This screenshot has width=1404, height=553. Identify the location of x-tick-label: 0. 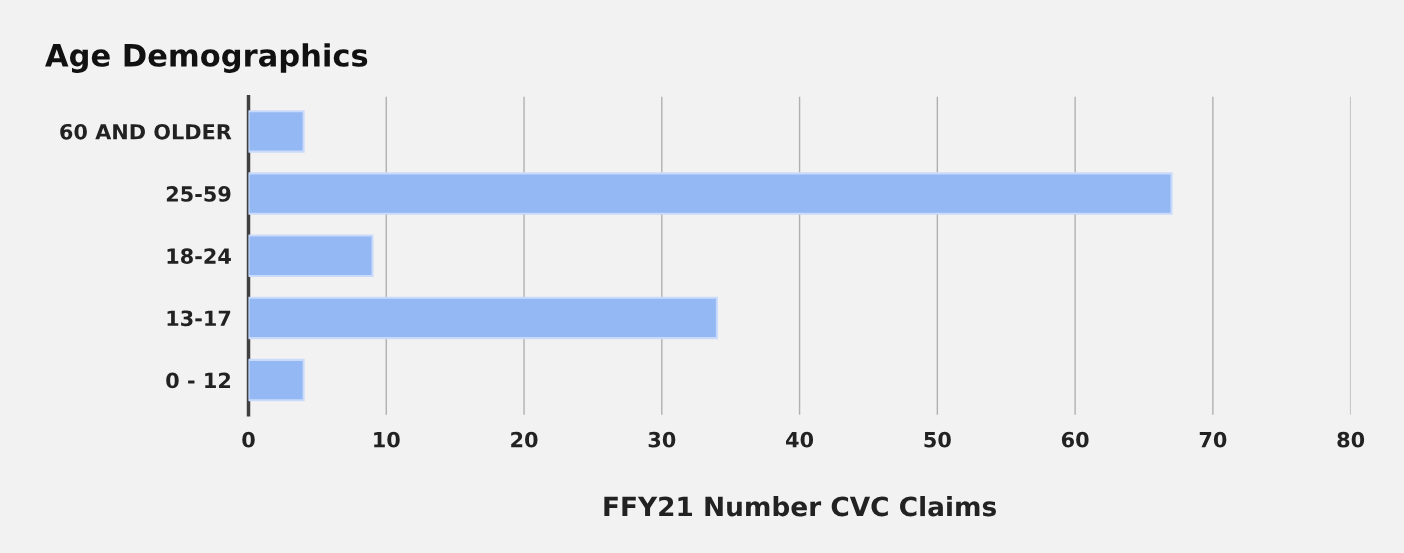
(248, 439).